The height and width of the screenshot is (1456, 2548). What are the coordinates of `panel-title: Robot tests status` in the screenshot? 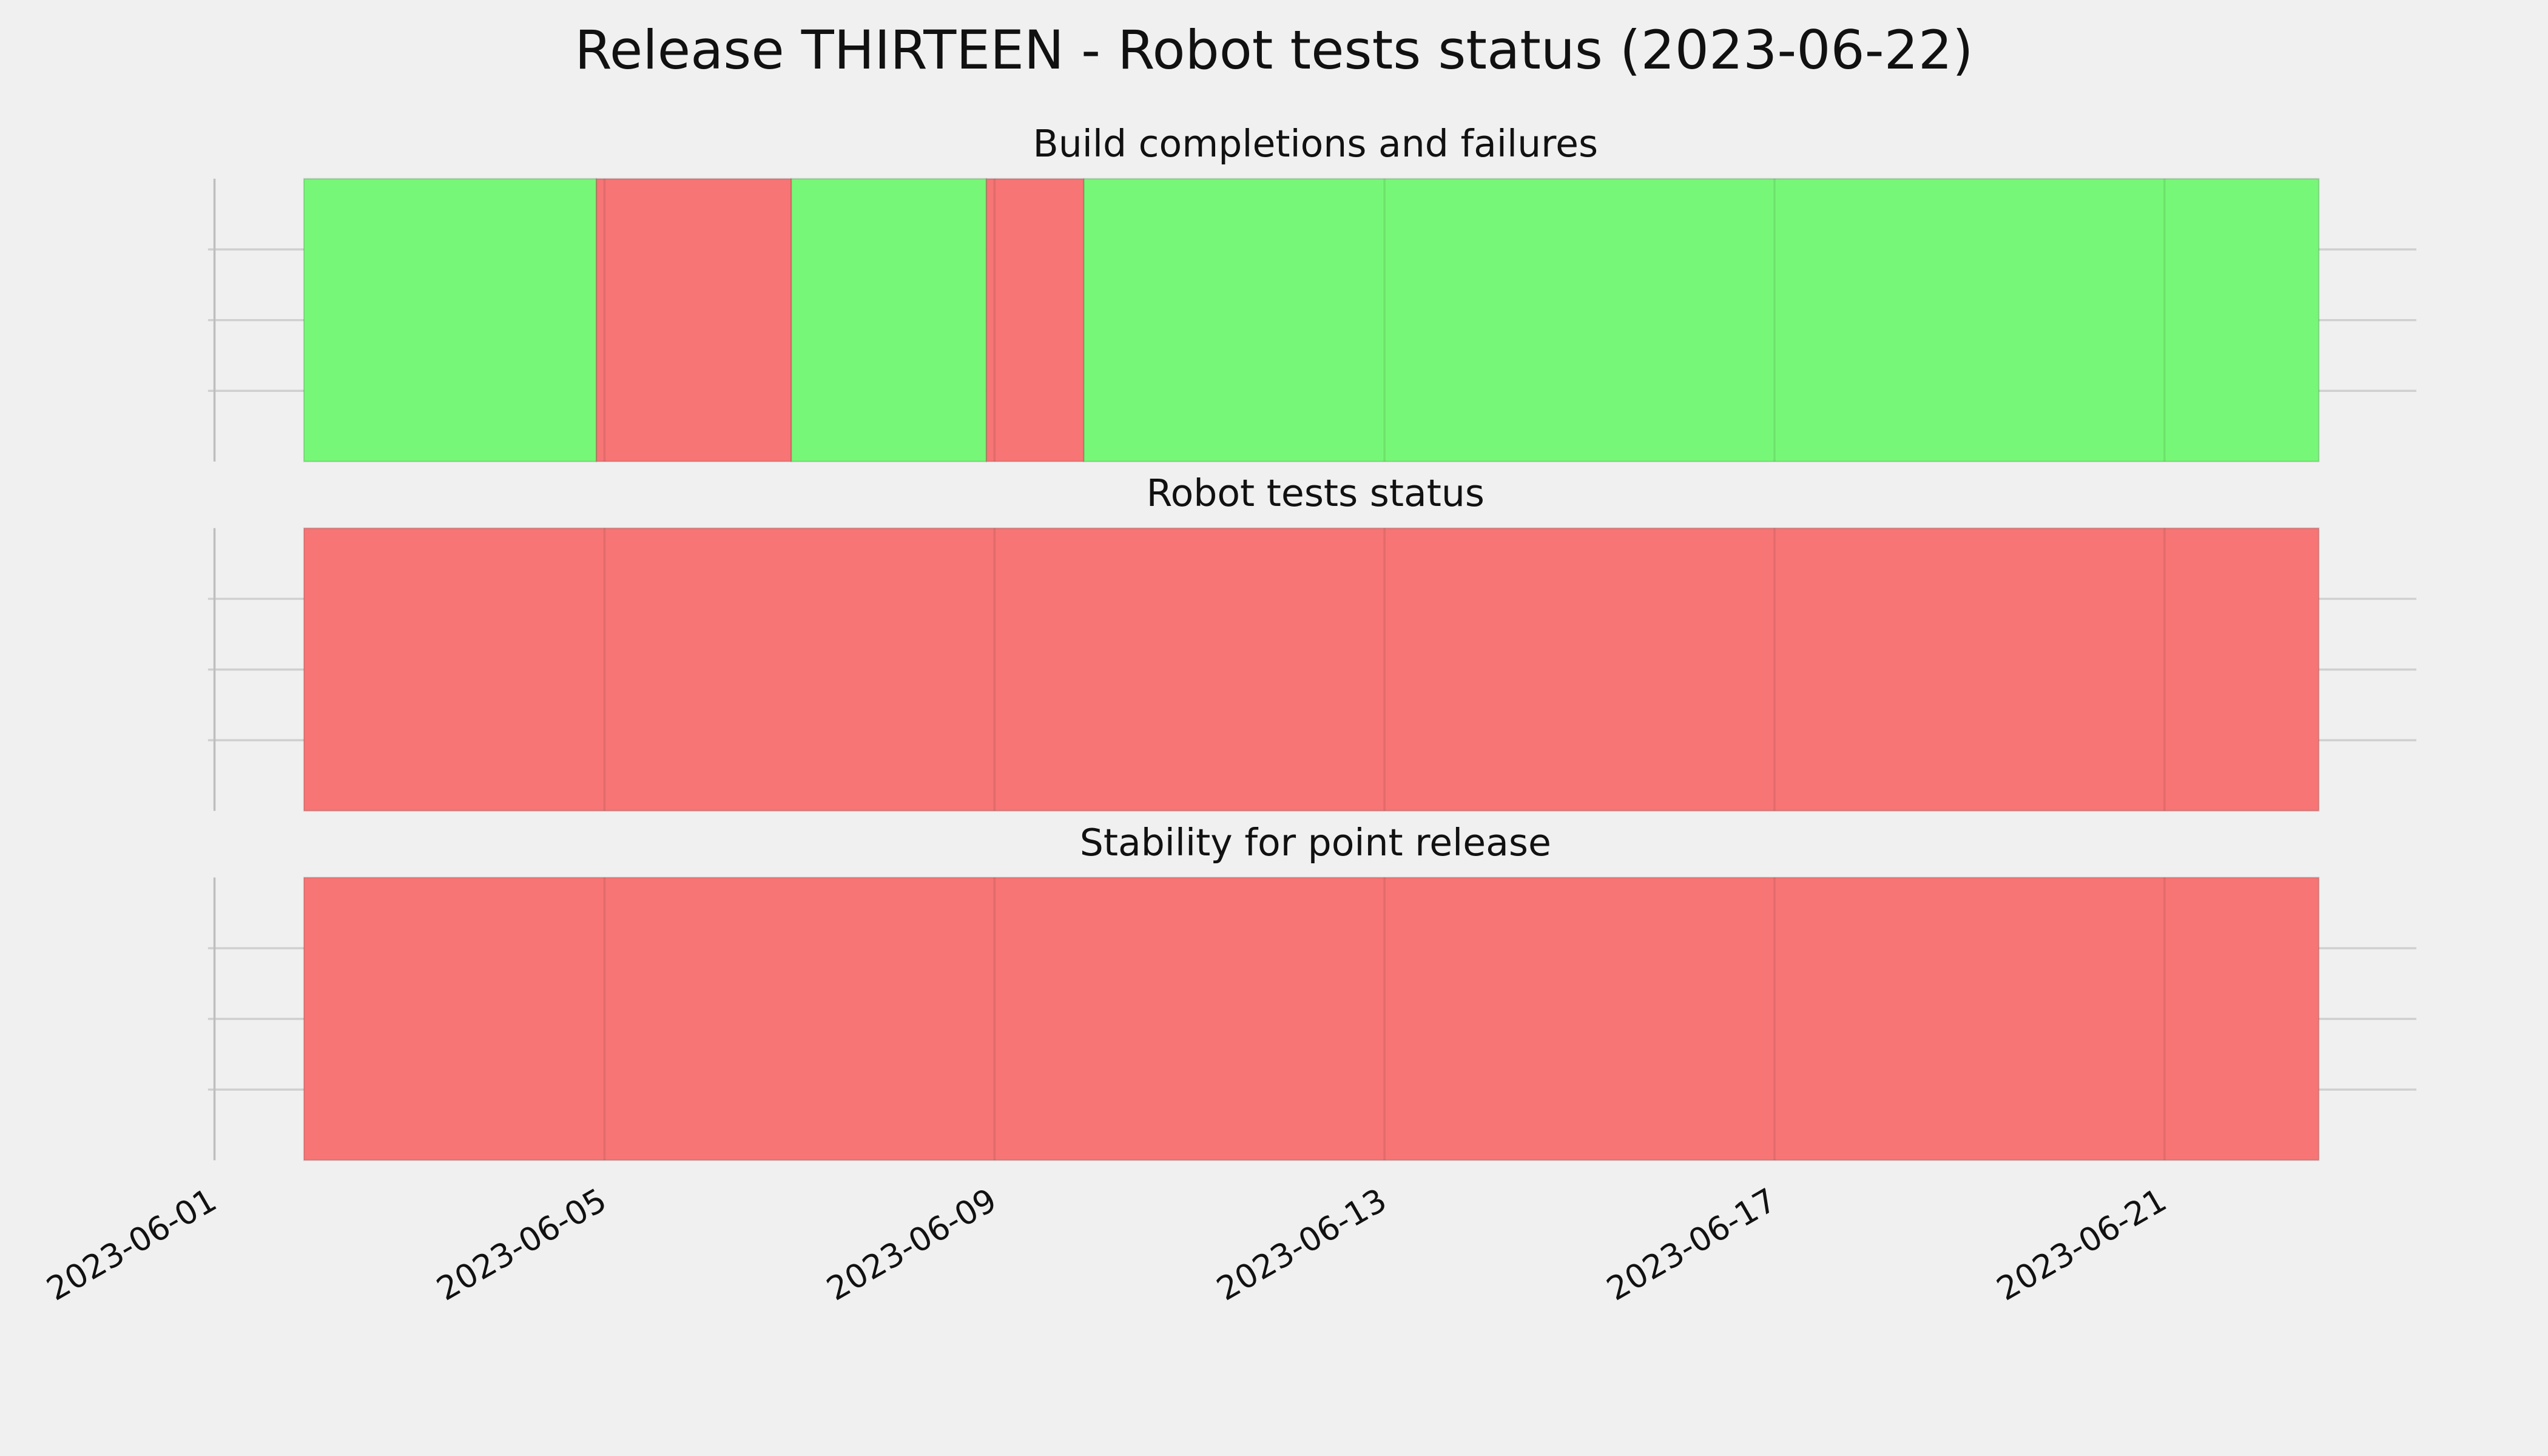 It's located at (1316, 493).